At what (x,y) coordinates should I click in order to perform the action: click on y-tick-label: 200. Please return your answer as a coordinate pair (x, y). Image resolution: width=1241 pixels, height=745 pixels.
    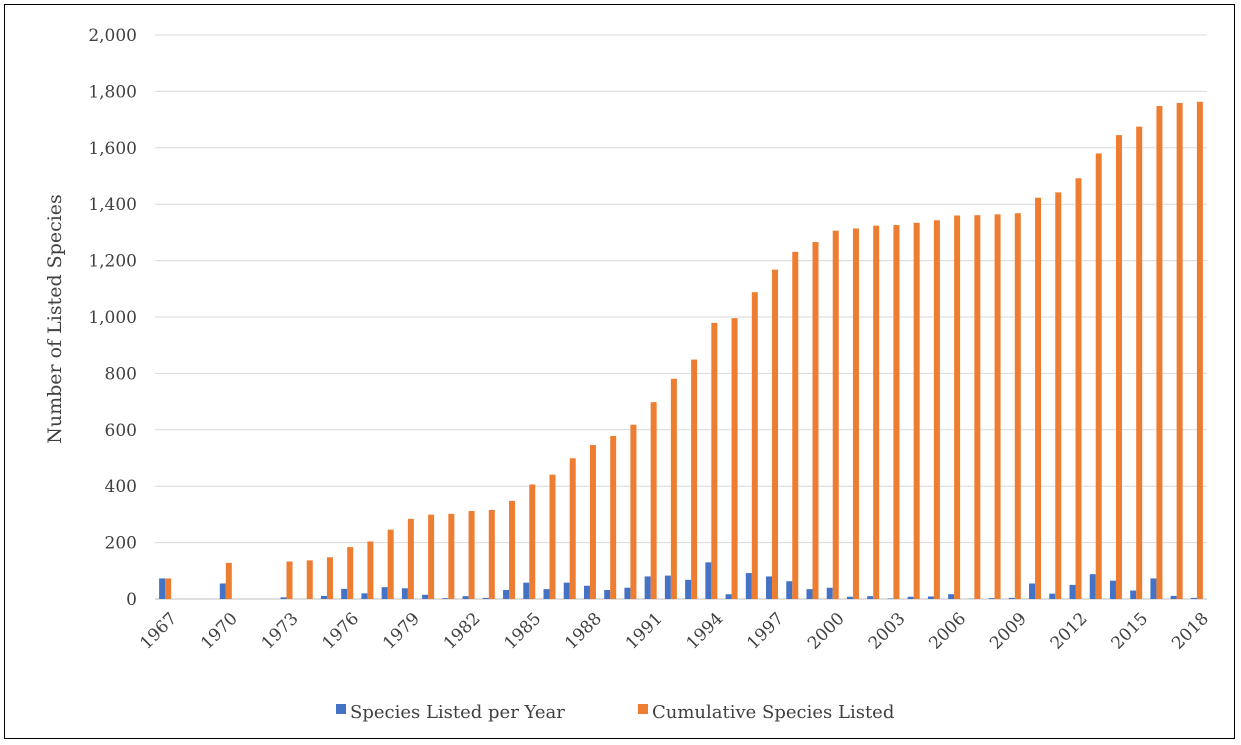
    Looking at the image, I should click on (121, 544).